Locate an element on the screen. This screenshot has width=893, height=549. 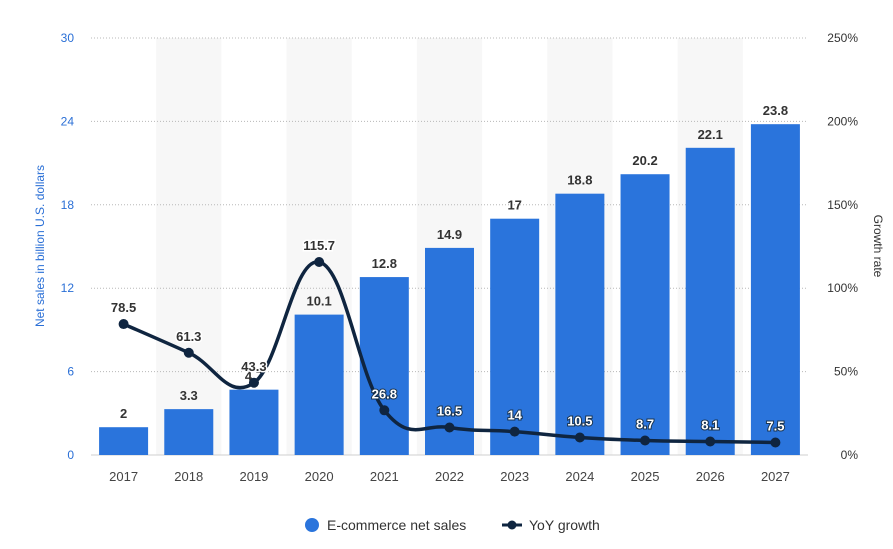
x-tick-label: 2024 is located at coordinates (579, 476).